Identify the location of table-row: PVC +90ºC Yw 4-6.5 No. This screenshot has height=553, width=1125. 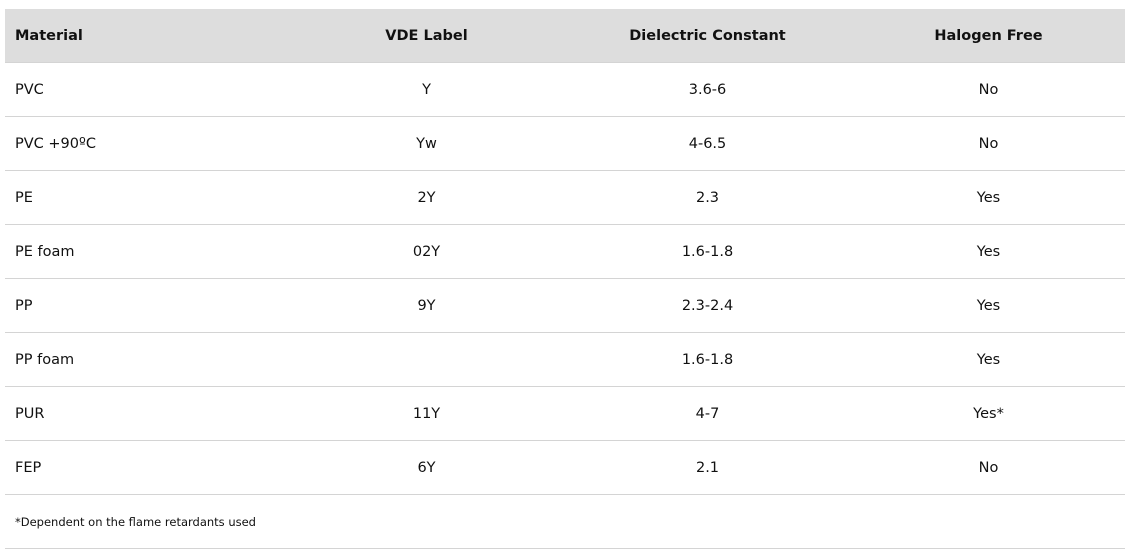
(565, 143).